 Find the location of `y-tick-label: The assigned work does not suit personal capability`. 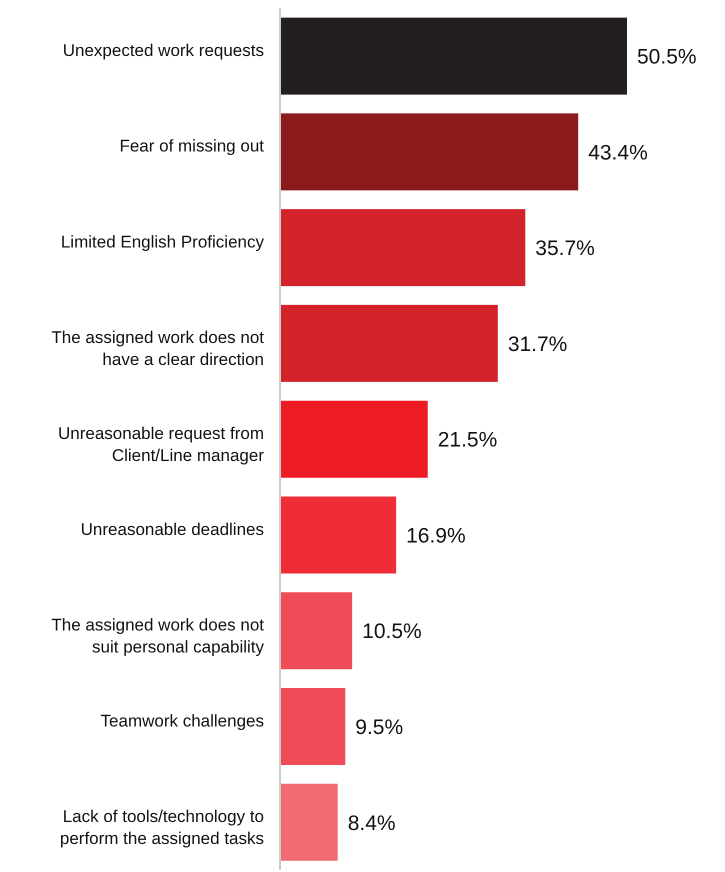

y-tick-label: The assigned work does not suit personal capability is located at coordinates (157, 636).